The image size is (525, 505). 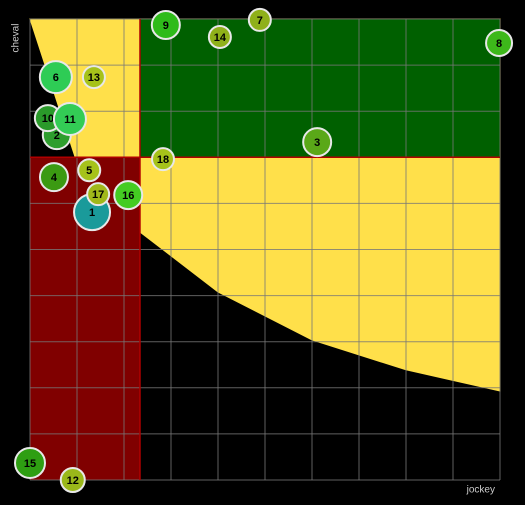 What do you see at coordinates (57, 136) in the screenshot?
I see `bubble-label: 2` at bounding box center [57, 136].